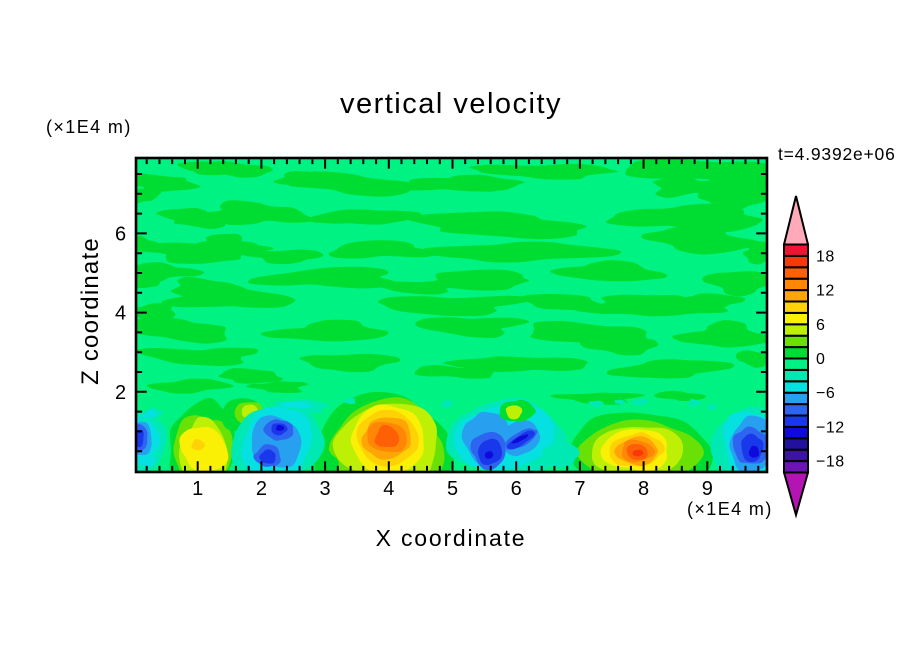 Image resolution: width=904 pixels, height=654 pixels. Describe the element at coordinates (825, 393) in the screenshot. I see `svg-text: −6` at that location.